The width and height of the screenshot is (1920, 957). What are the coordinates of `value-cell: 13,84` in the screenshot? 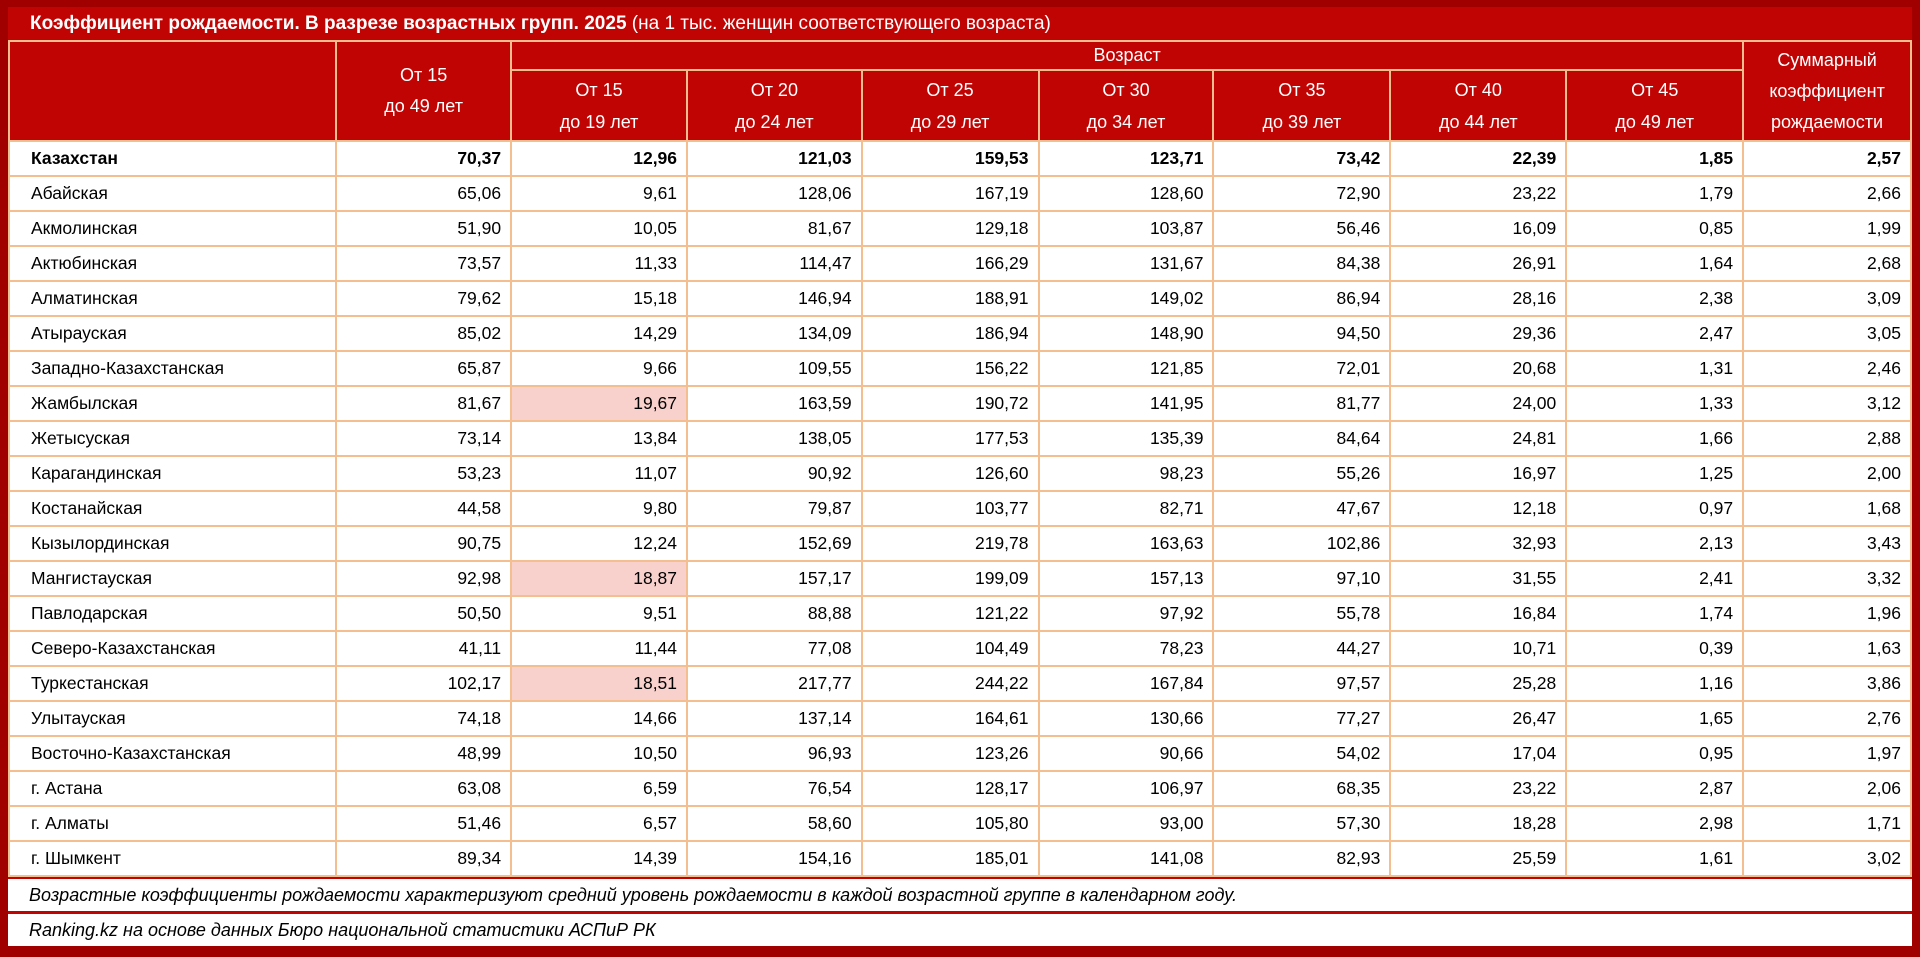 It's located at (599, 438).